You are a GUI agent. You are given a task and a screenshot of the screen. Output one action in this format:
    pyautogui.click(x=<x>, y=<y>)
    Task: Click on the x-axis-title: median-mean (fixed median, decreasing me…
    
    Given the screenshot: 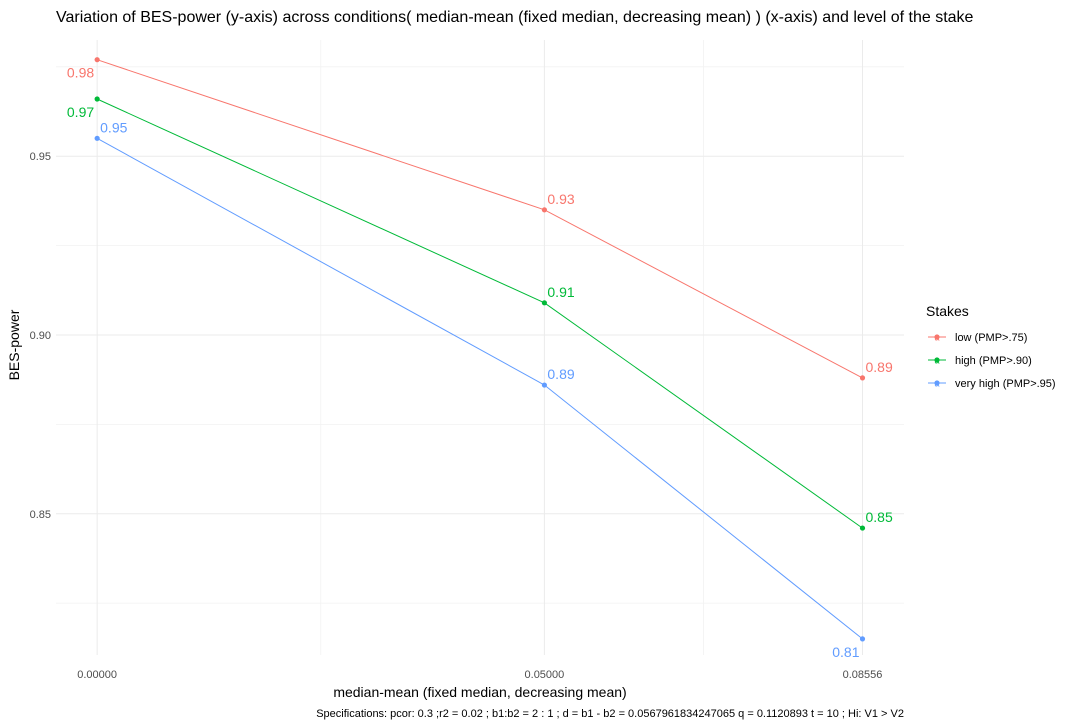 What is the action you would take?
    pyautogui.click(x=479, y=692)
    